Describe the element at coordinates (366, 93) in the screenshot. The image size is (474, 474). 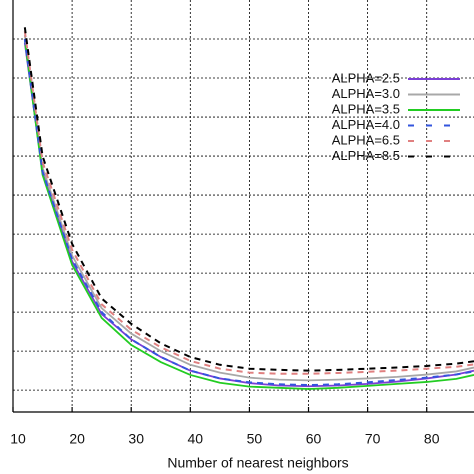
I see `legend-label: ALPHA=3.0` at that location.